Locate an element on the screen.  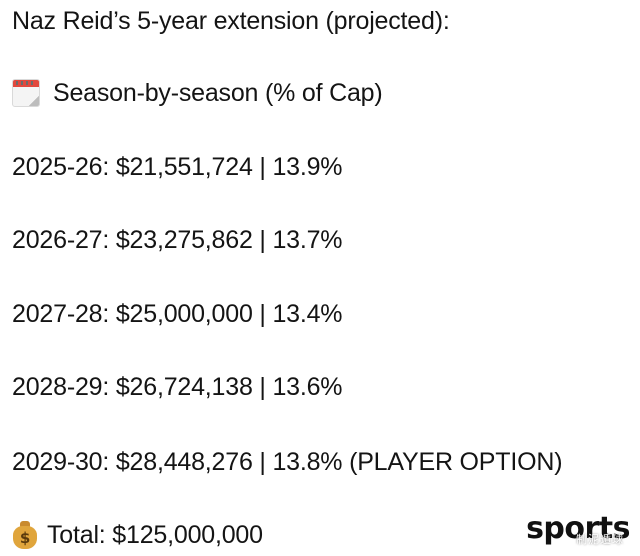
total-text: Total: $125,000,000 is located at coordinates (155, 535).